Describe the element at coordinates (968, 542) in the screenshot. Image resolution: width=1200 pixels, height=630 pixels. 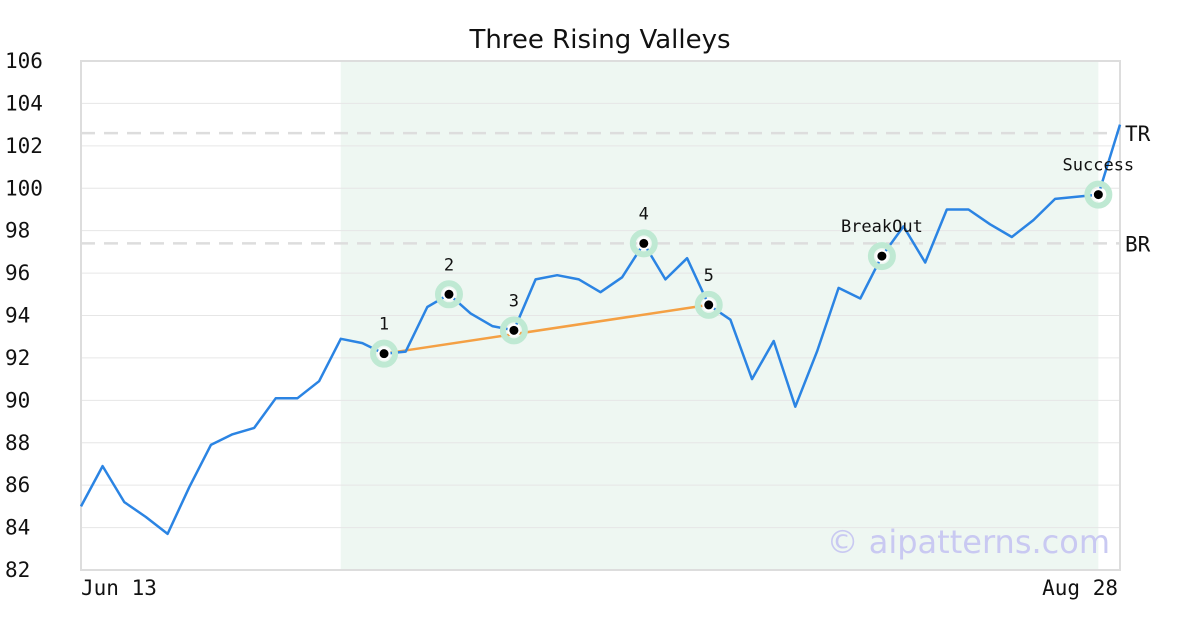
I see `watermark-text: © aipatterns.com` at that location.